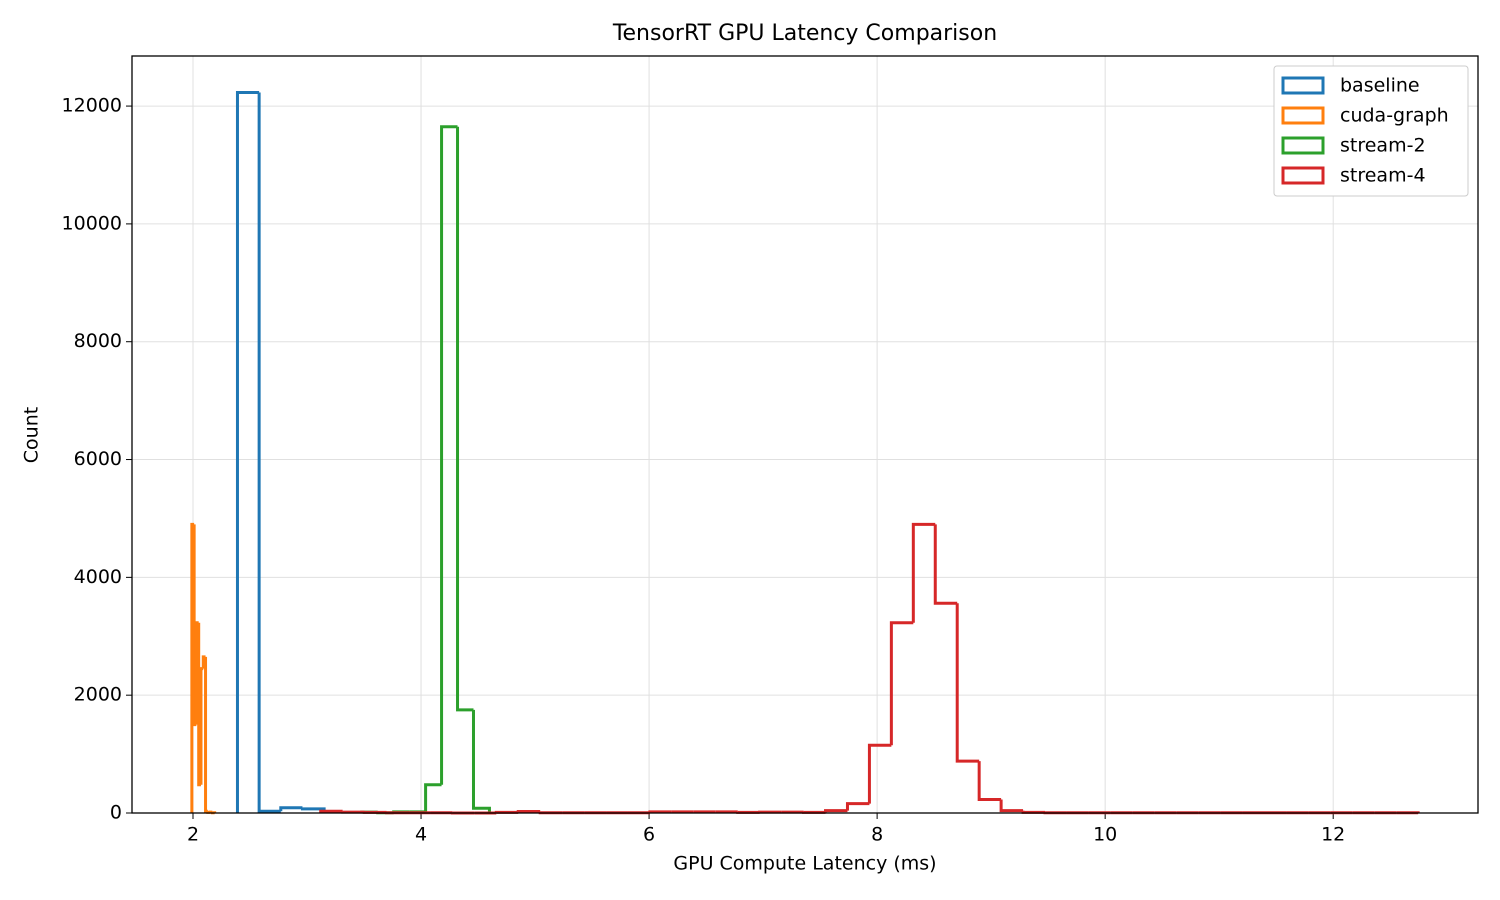 The image size is (1500, 900). What do you see at coordinates (1105, 835) in the screenshot?
I see `x-tick-label: 10` at bounding box center [1105, 835].